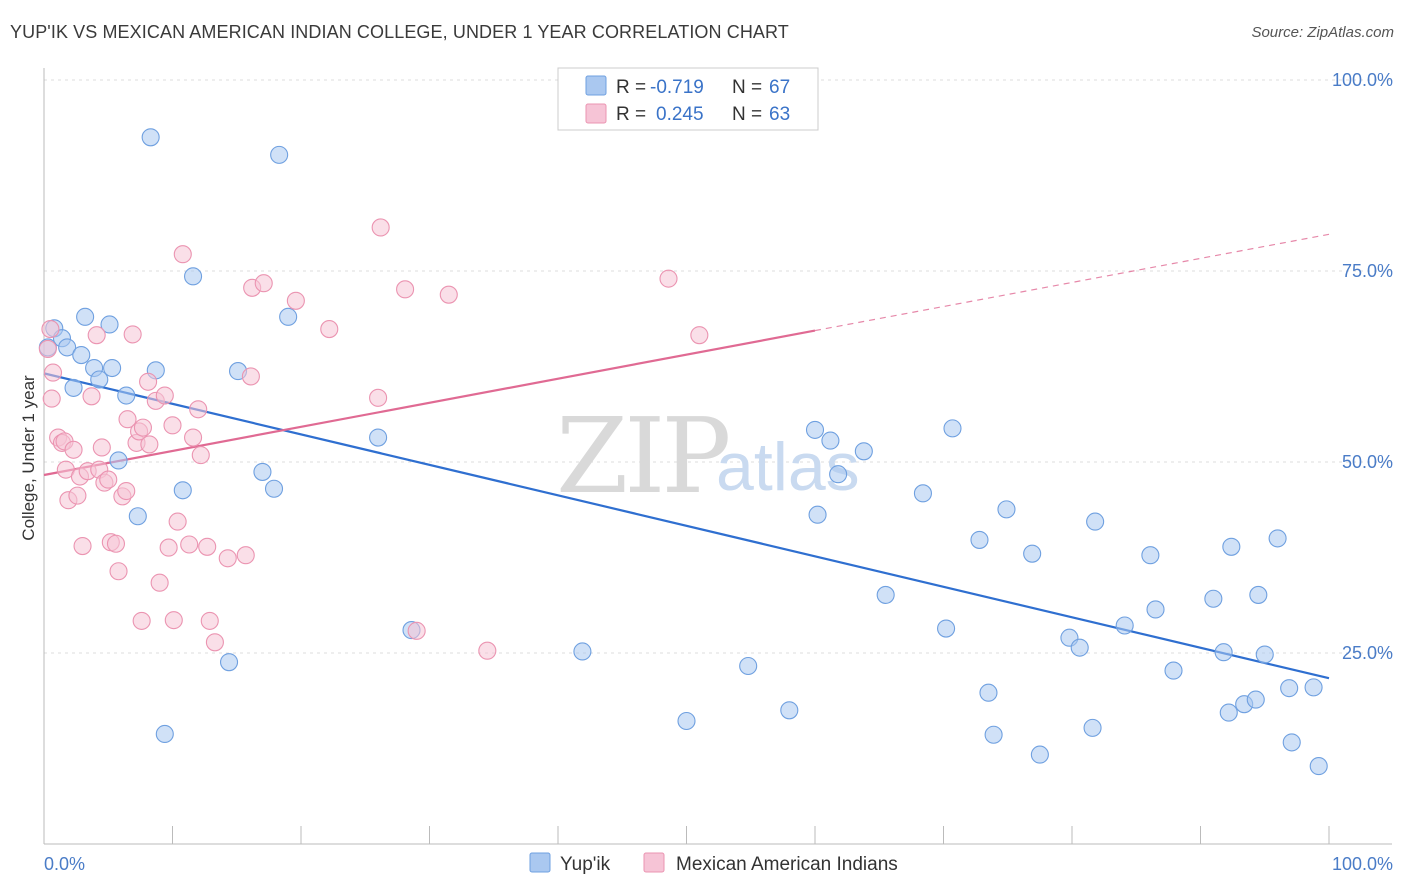 This screenshot has height=892, width=1406. I want to click on y-tick-label: 25.0%, so click(1367, 653).